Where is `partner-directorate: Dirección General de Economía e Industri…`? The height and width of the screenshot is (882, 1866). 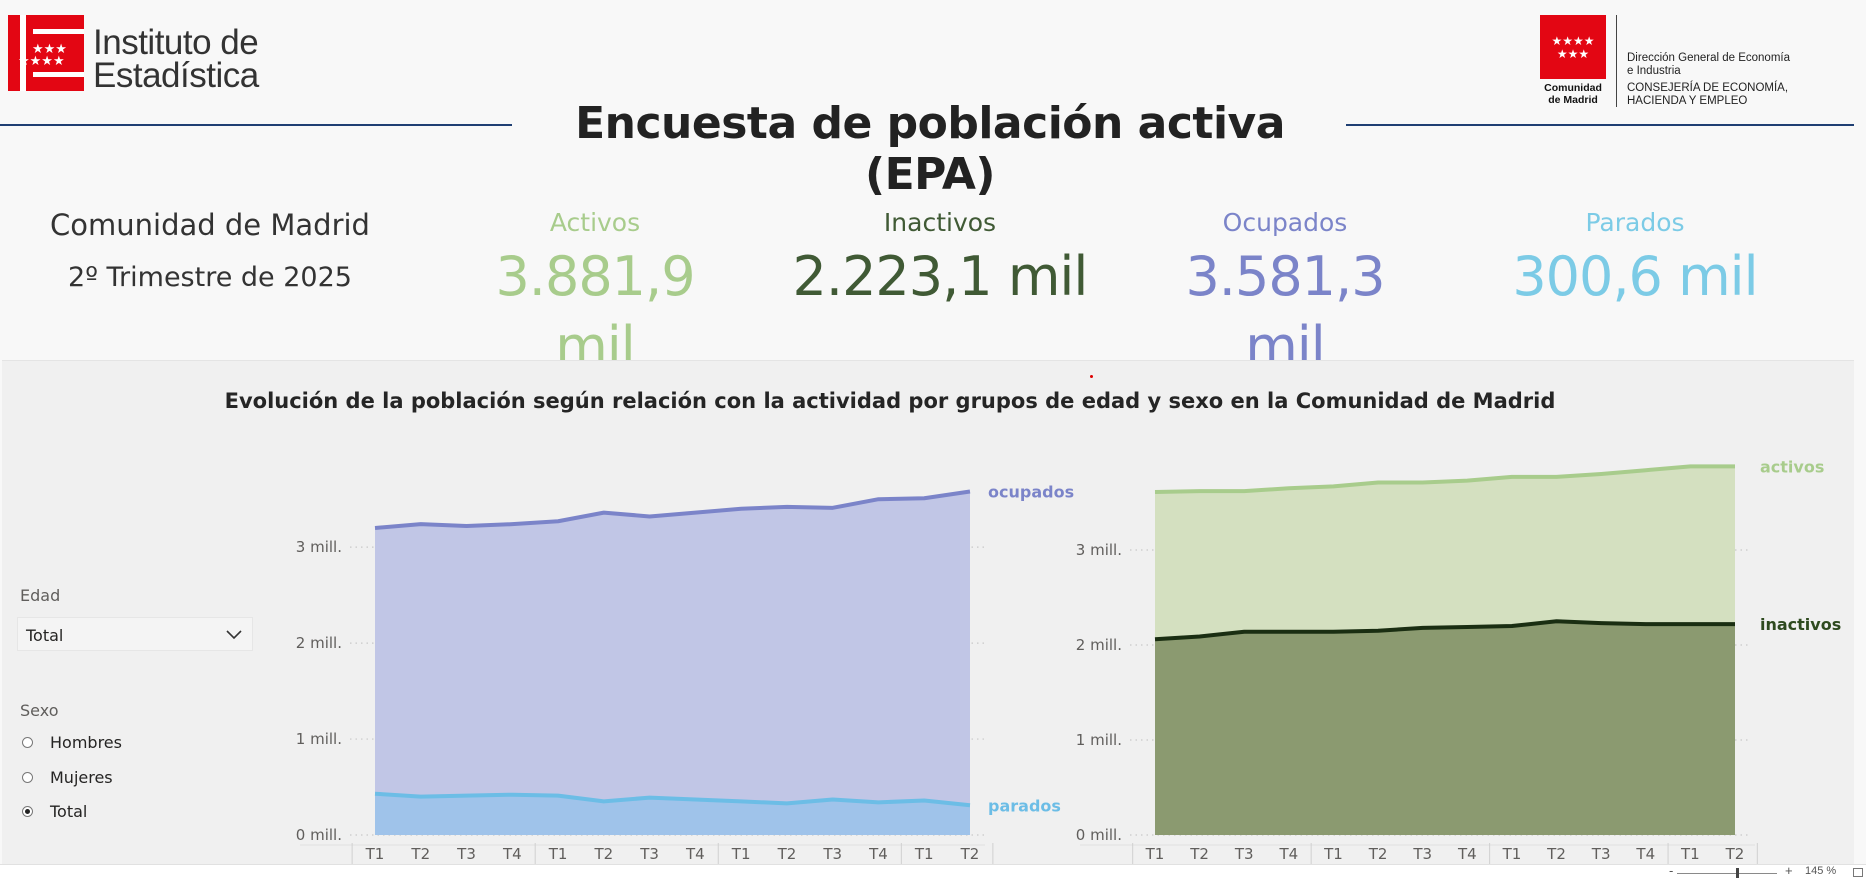
partner-directorate: Dirección General de Economía e Industri… is located at coordinates (1708, 65).